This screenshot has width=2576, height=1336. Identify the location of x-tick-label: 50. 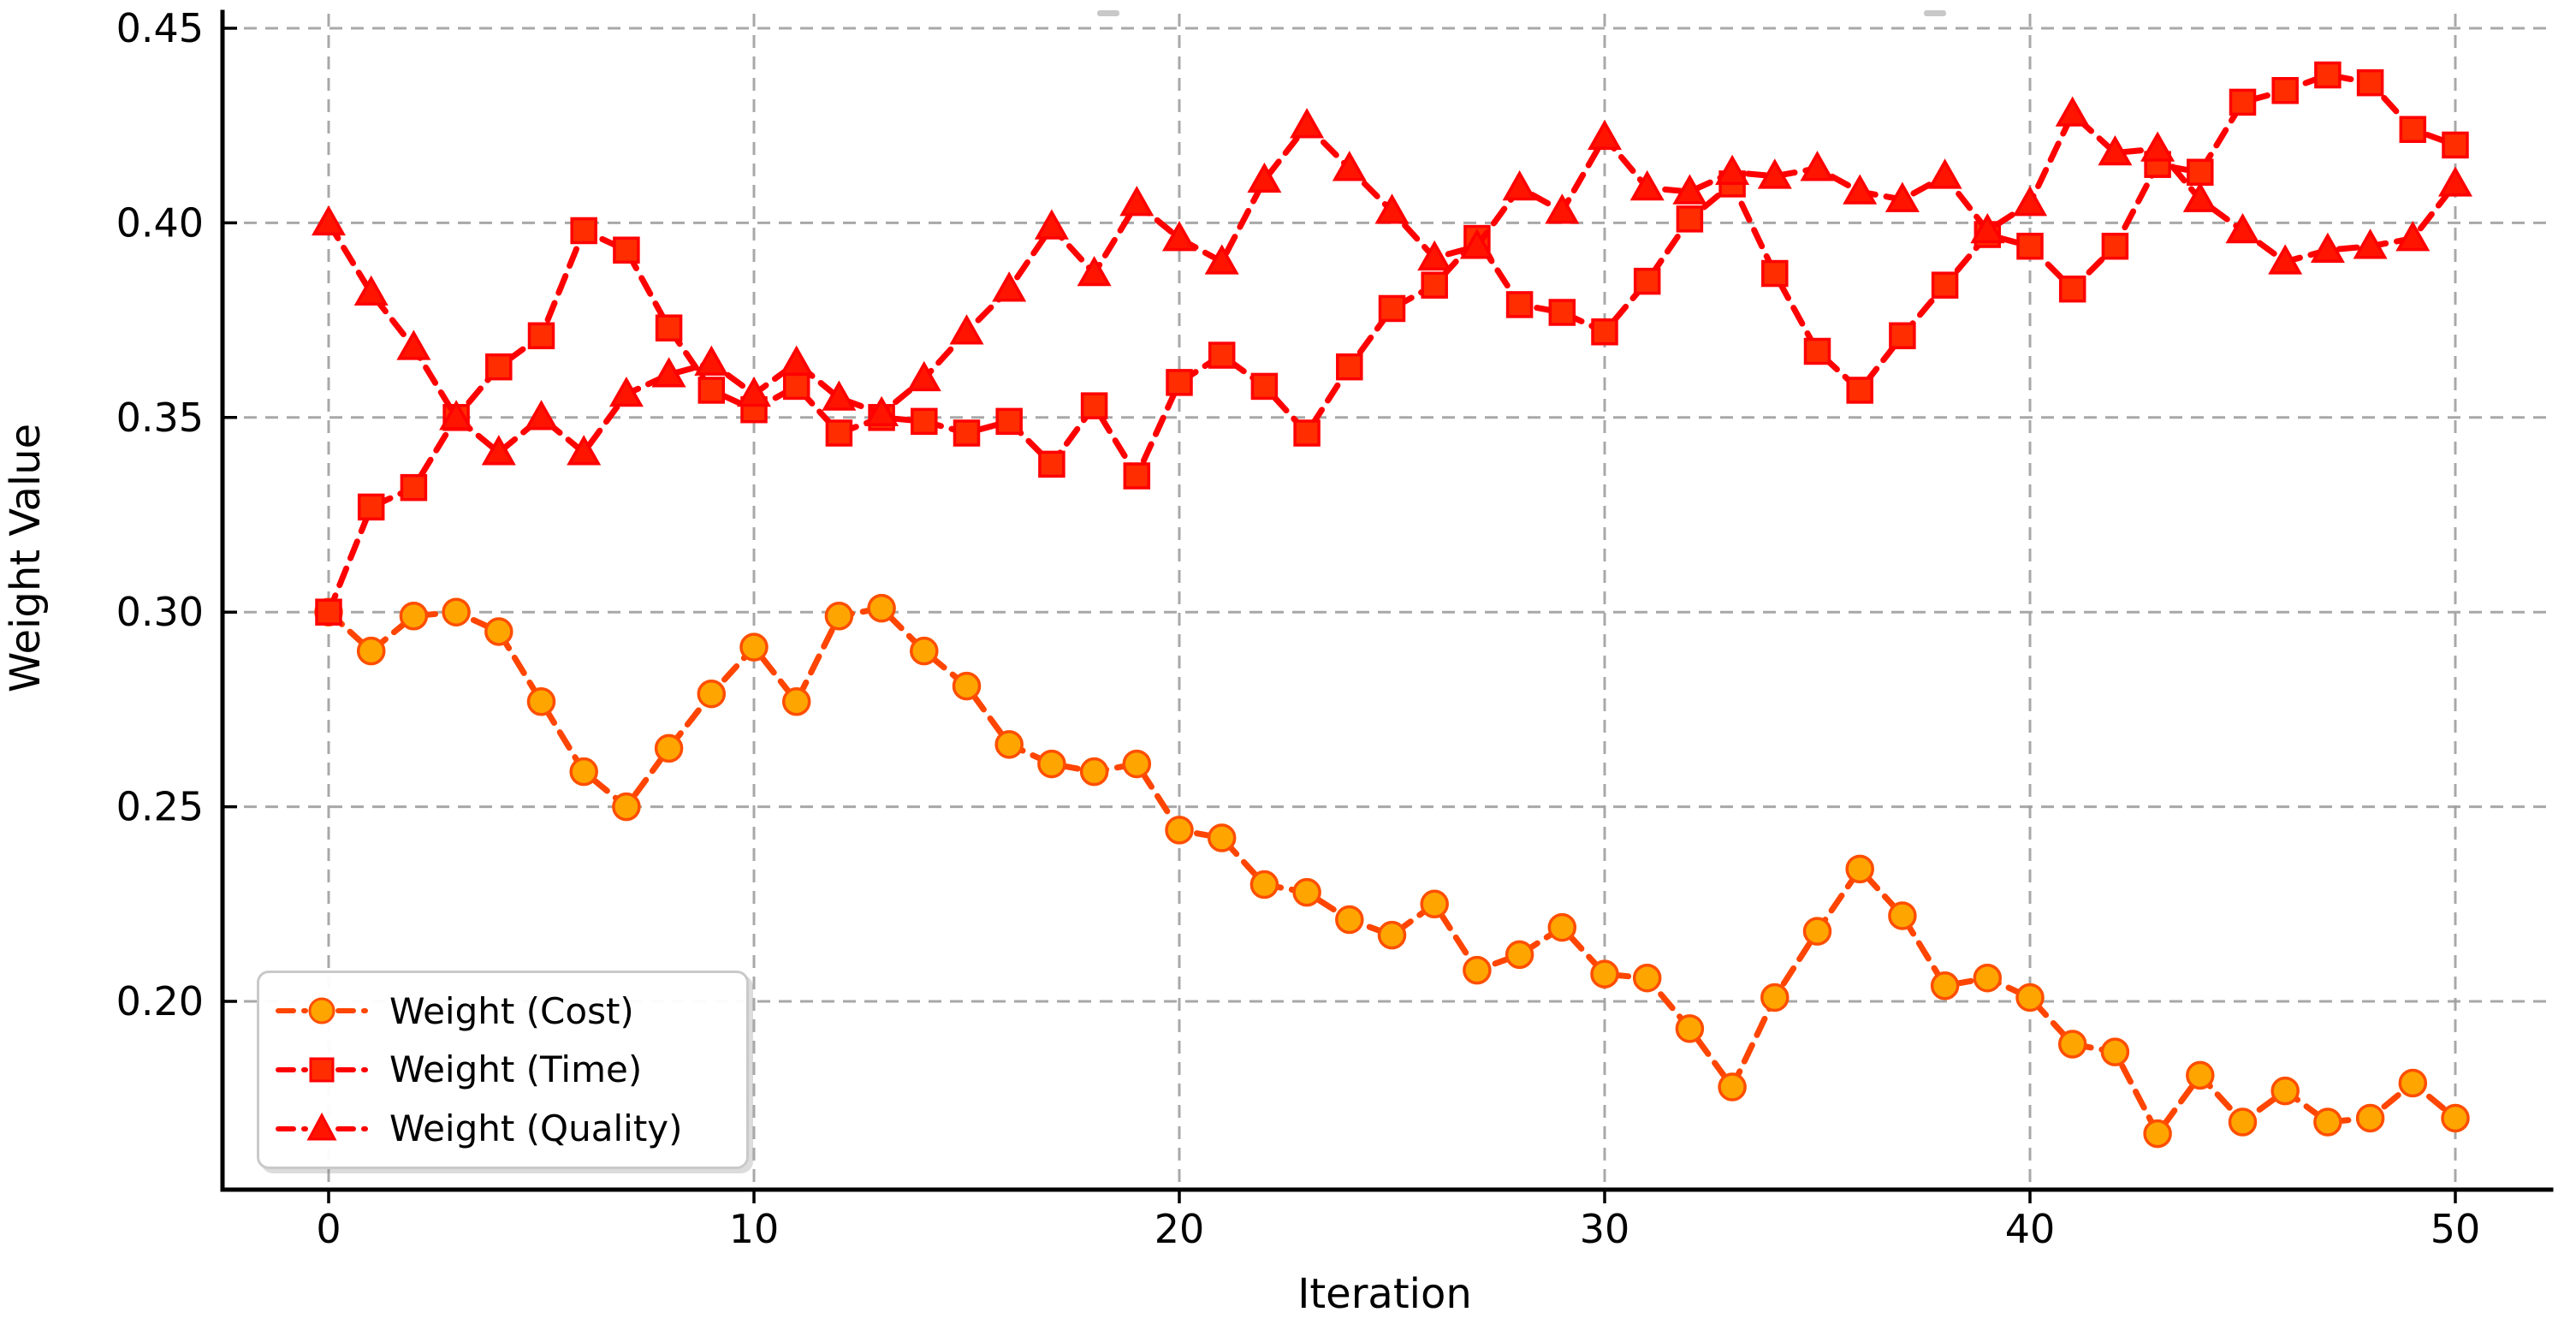
(2456, 1229).